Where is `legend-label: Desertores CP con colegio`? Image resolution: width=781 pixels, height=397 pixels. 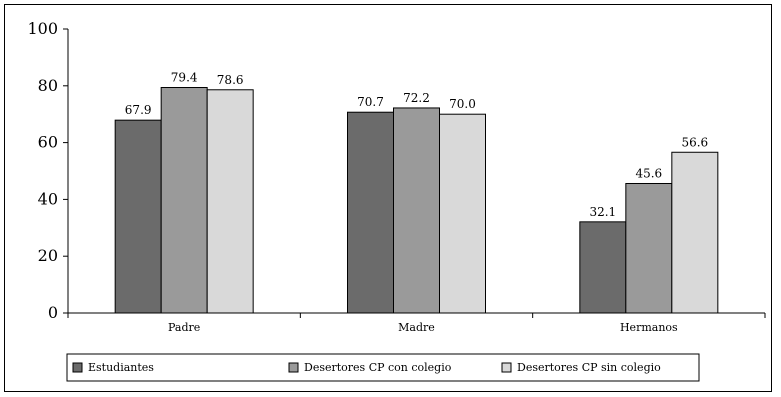 legend-label: Desertores CP con colegio is located at coordinates (378, 367).